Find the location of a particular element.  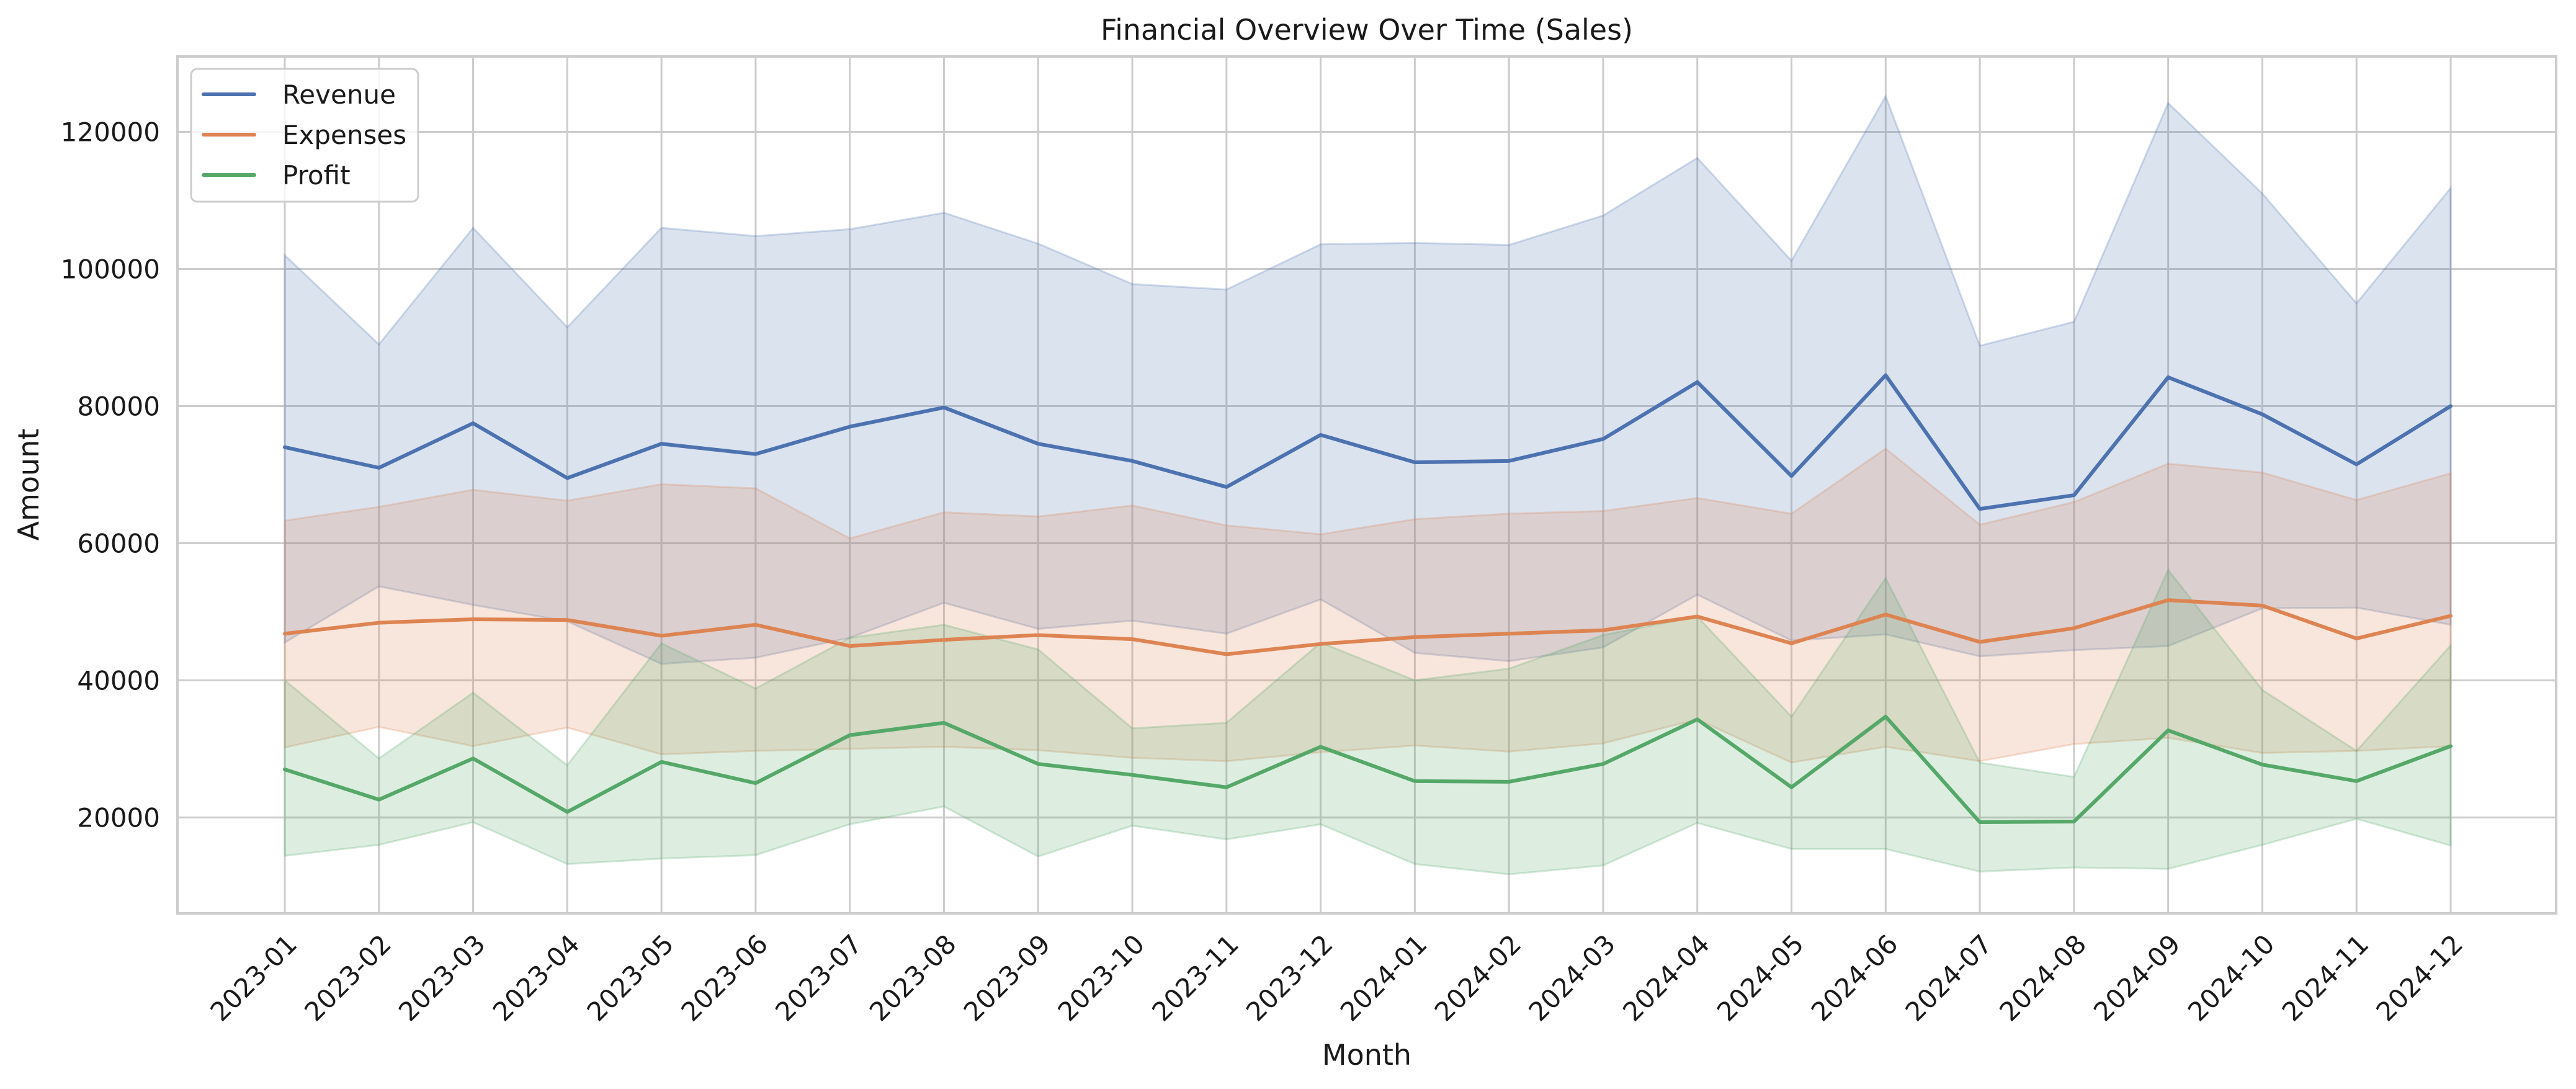

revenue-line is located at coordinates (1368, 442).